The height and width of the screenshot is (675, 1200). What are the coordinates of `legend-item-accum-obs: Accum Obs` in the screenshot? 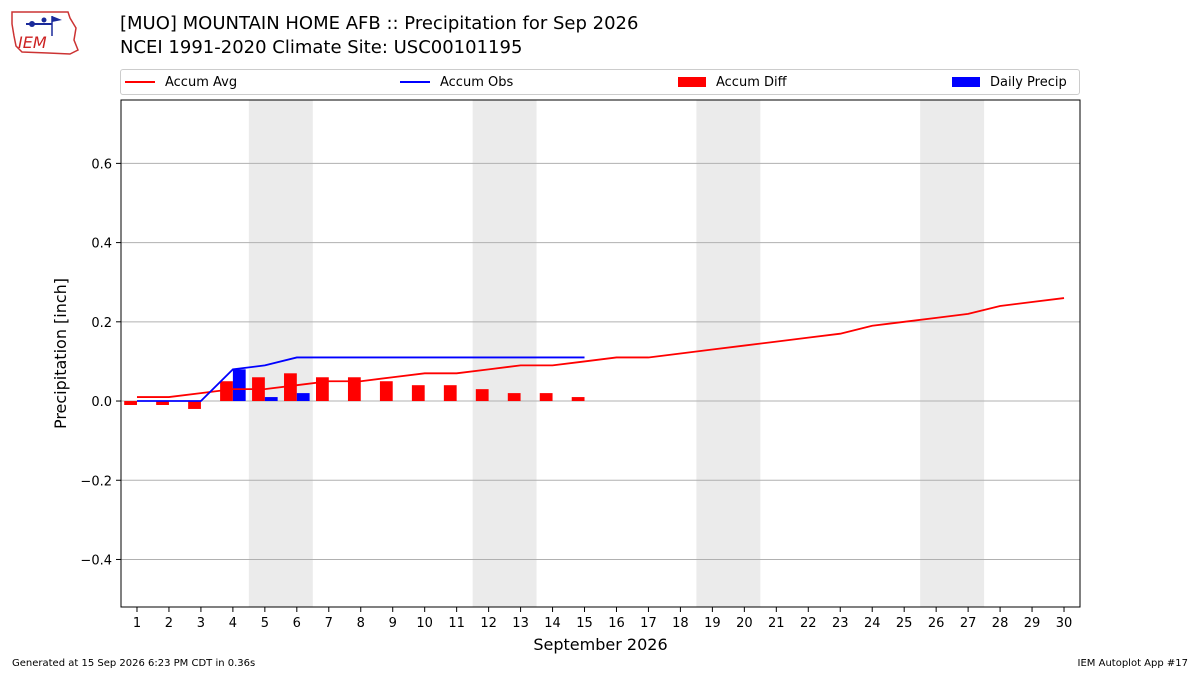 It's located at (456, 82).